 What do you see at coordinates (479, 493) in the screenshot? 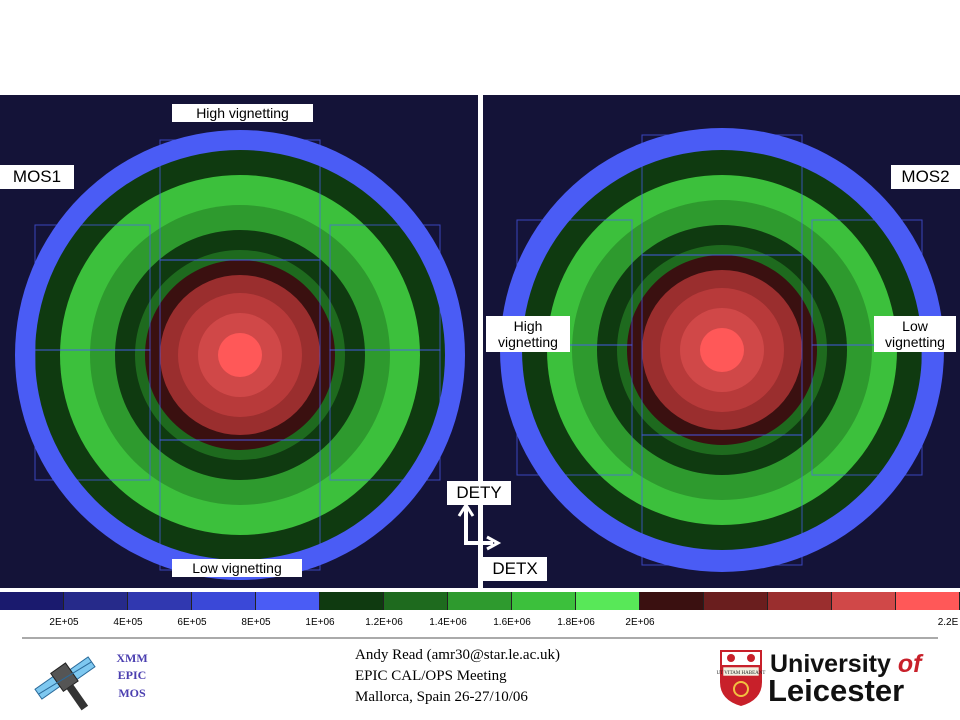
I see `dety-label: DETY` at bounding box center [479, 493].